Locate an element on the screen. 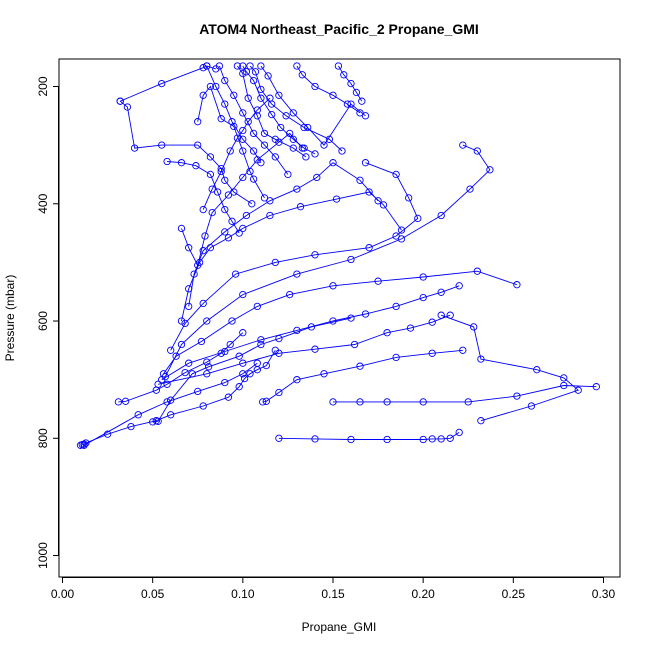 The height and width of the screenshot is (650, 650). x-tick-label: 0.05 is located at coordinates (153, 594).